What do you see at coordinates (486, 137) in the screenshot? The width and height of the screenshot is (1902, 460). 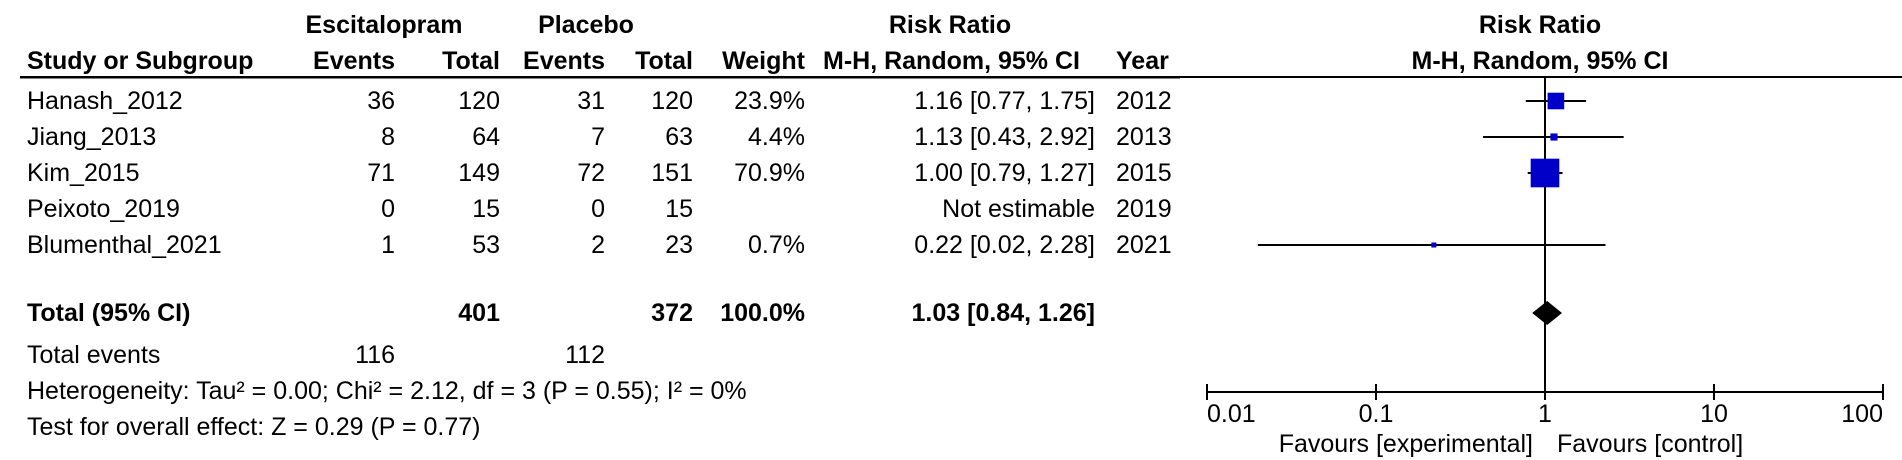 I see `total-exp: 64` at bounding box center [486, 137].